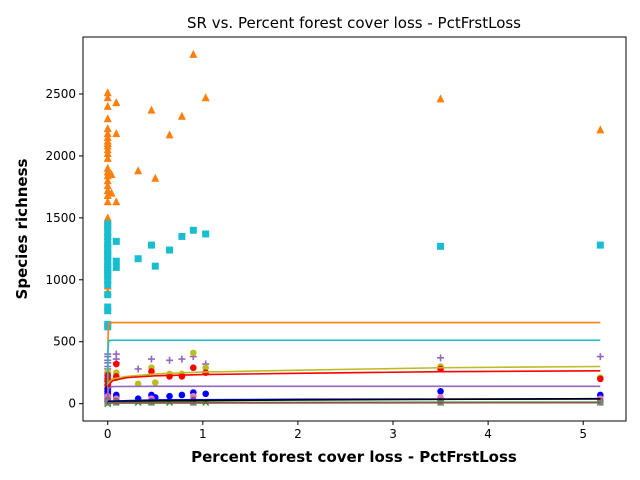 The height and width of the screenshot is (480, 640). Describe the element at coordinates (393, 434) in the screenshot. I see `x-tick-label: 3` at that location.